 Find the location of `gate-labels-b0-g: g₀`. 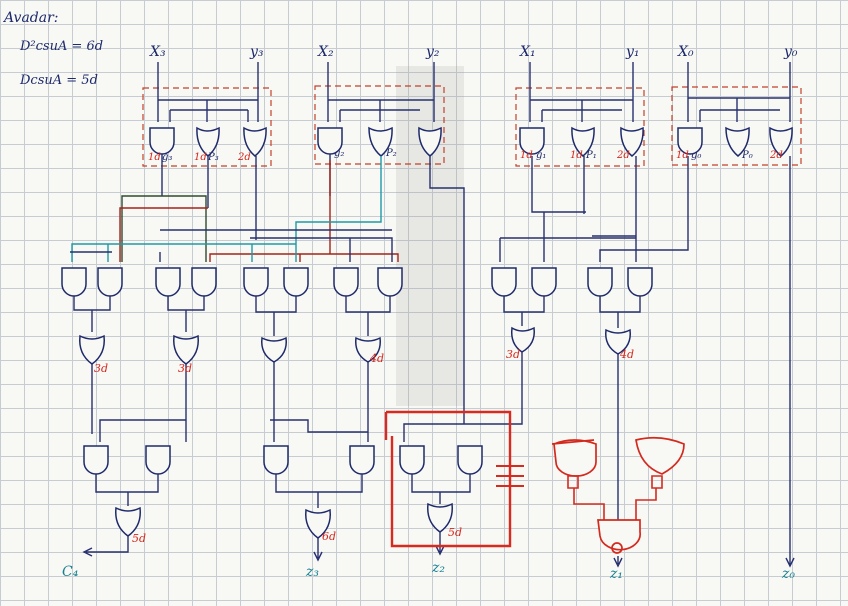

gate-labels-b0-g: g₀ is located at coordinates (696, 155).